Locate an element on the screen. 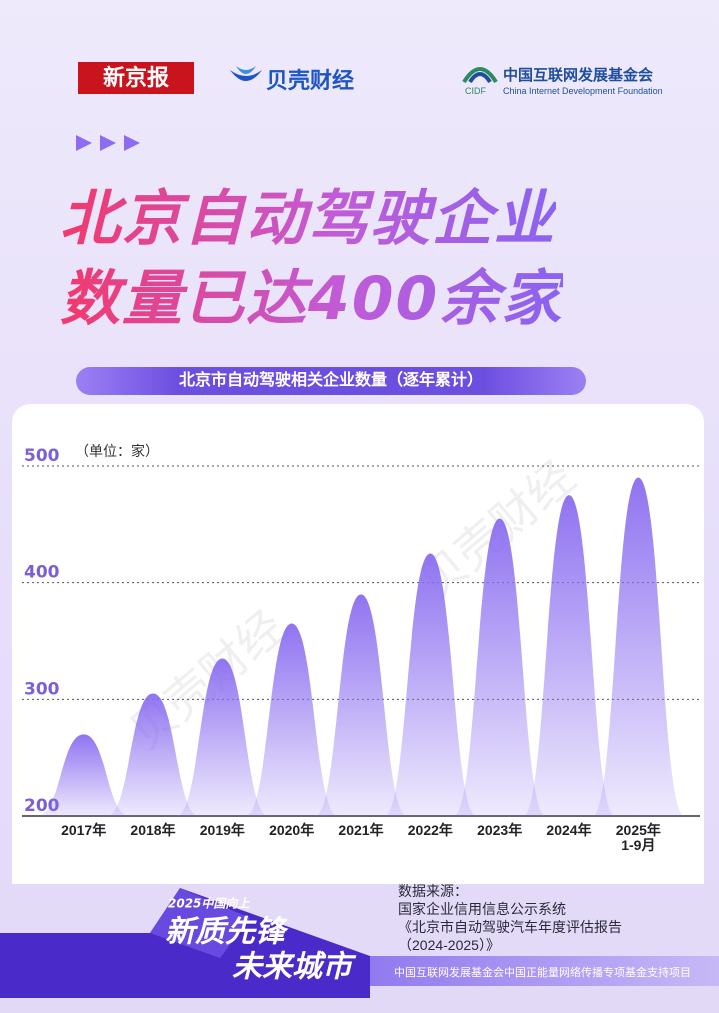  arrows is located at coordinates (108, 143).